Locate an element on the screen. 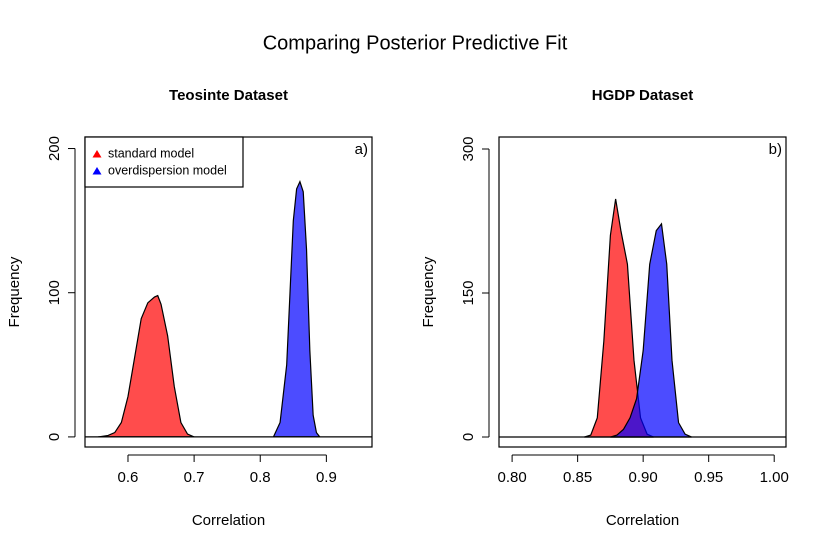 This screenshot has width=830, height=554. x-tick-label: 0.6 is located at coordinates (128, 477).